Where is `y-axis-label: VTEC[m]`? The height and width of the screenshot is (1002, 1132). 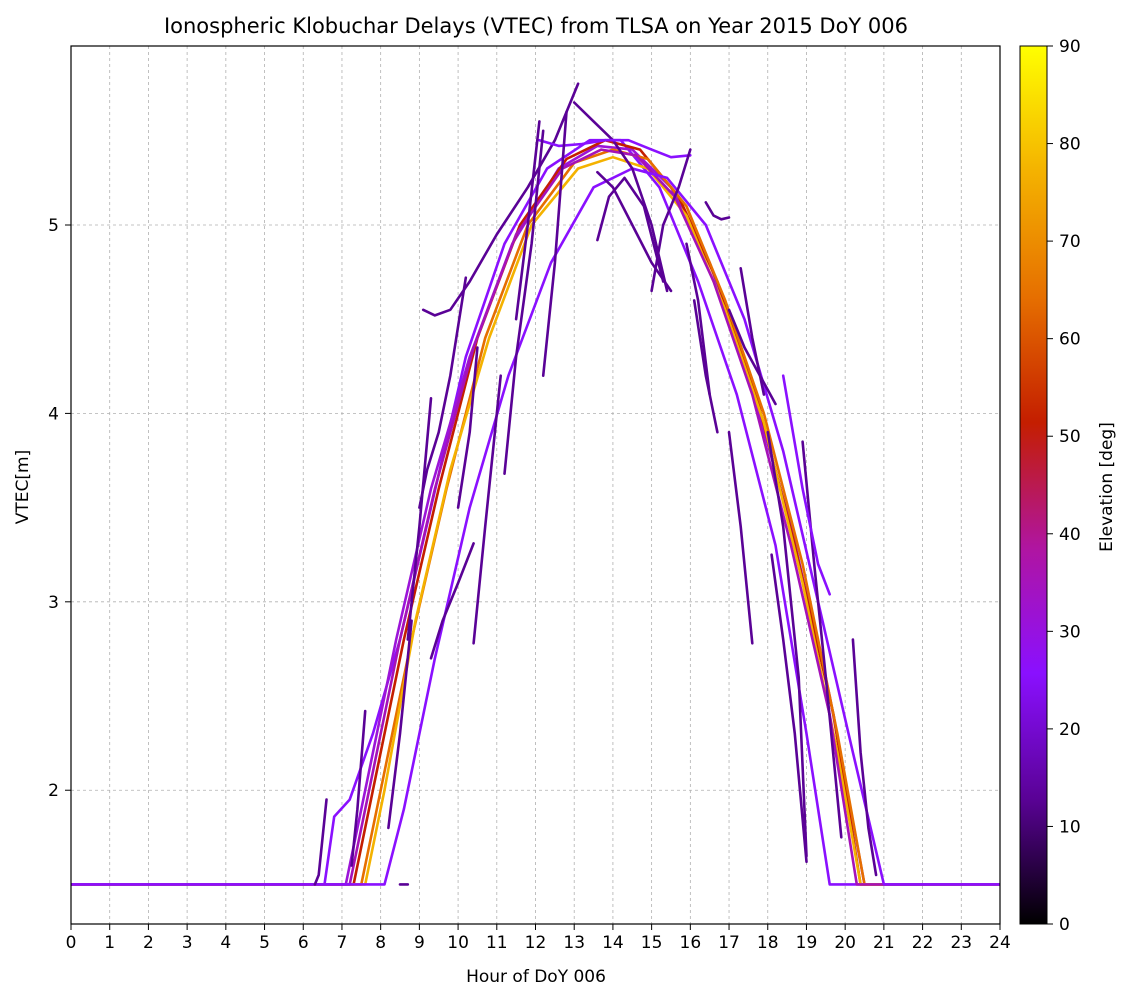
y-axis-label: VTEC[m] is located at coordinates (23, 487).